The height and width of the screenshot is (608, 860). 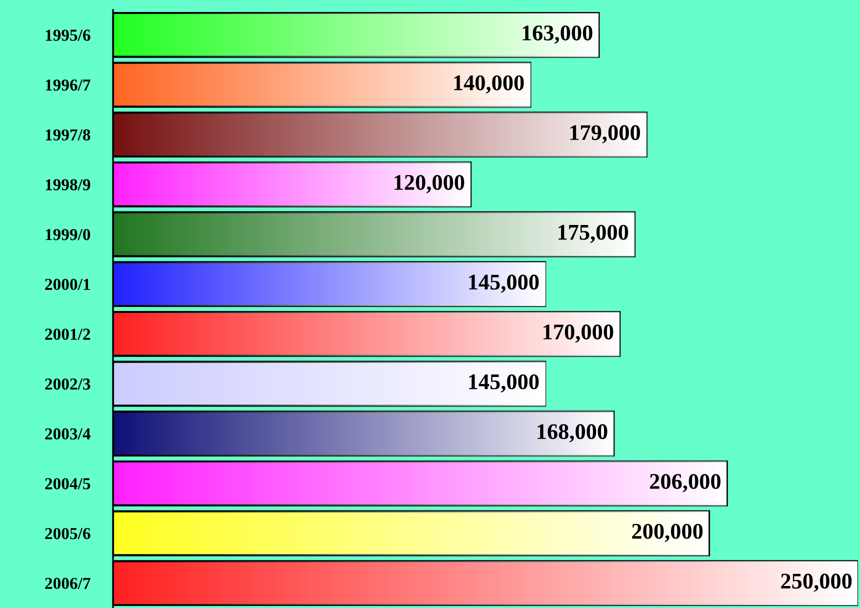 I want to click on data-label: 175,000, so click(x=593, y=234).